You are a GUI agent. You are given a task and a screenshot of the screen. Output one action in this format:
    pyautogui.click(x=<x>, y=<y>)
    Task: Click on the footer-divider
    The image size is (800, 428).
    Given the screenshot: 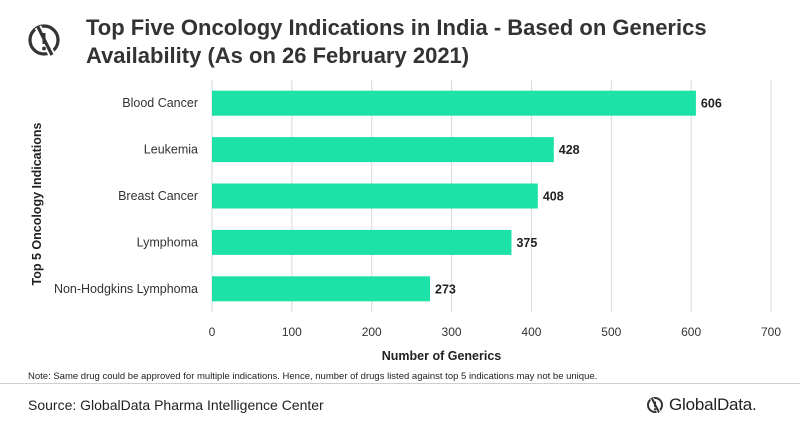 What is the action you would take?
    pyautogui.click(x=400, y=383)
    